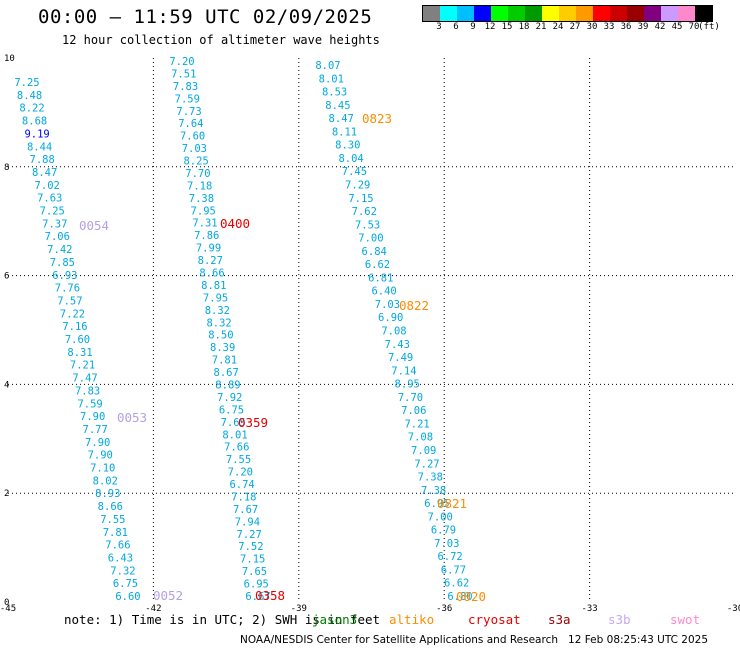 The width and height of the screenshot is (740, 650). I want to click on wave-height-value: 7.22, so click(72, 314).